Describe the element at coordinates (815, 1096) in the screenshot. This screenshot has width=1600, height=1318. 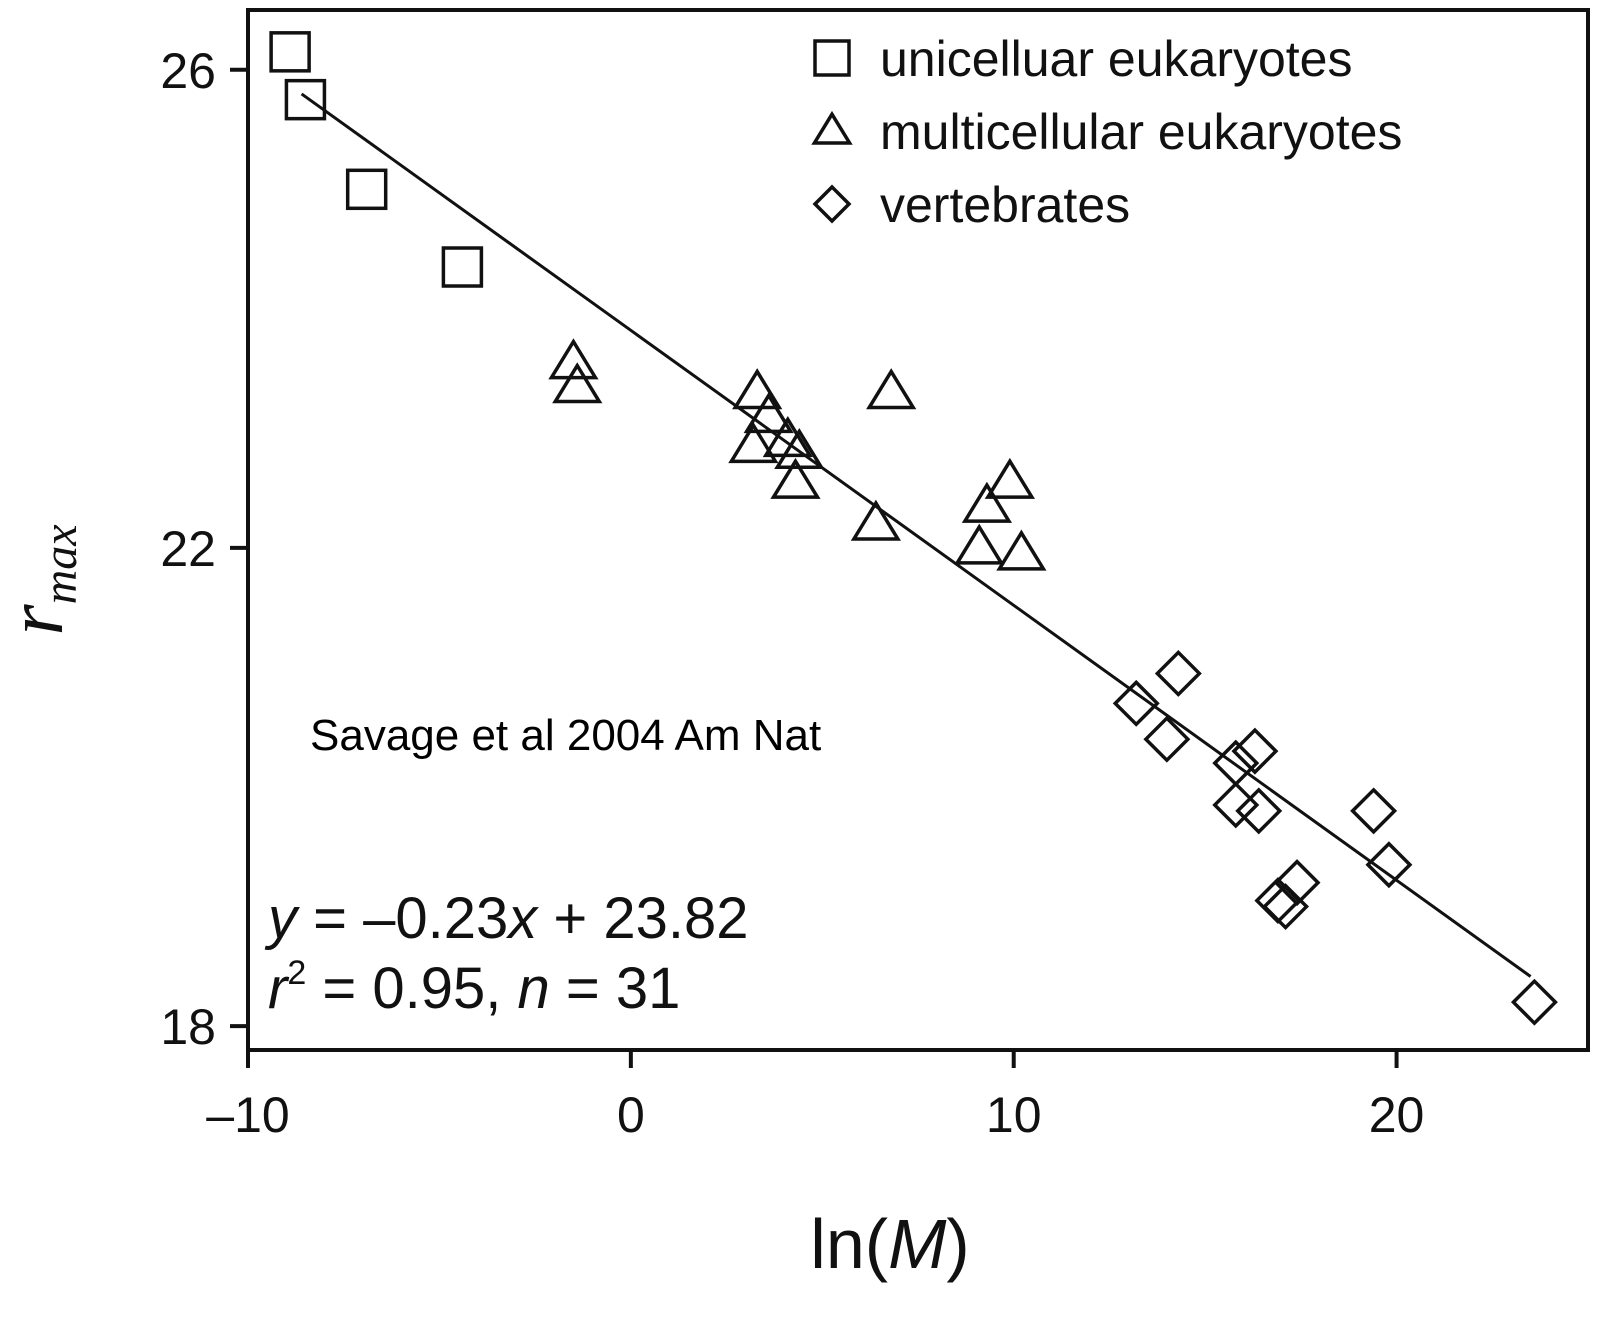
I see `x-axis-ticks: –10 0 10 20` at that location.